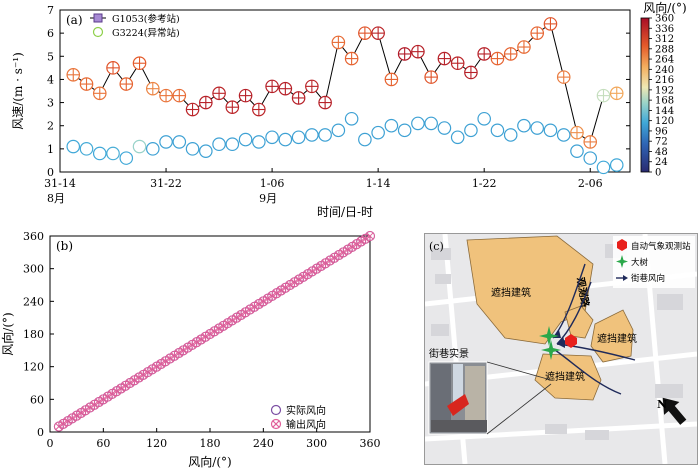 The image size is (700, 470). I want to click on legend-a: G1053(参考站) G3224(异常站), so click(135, 26).